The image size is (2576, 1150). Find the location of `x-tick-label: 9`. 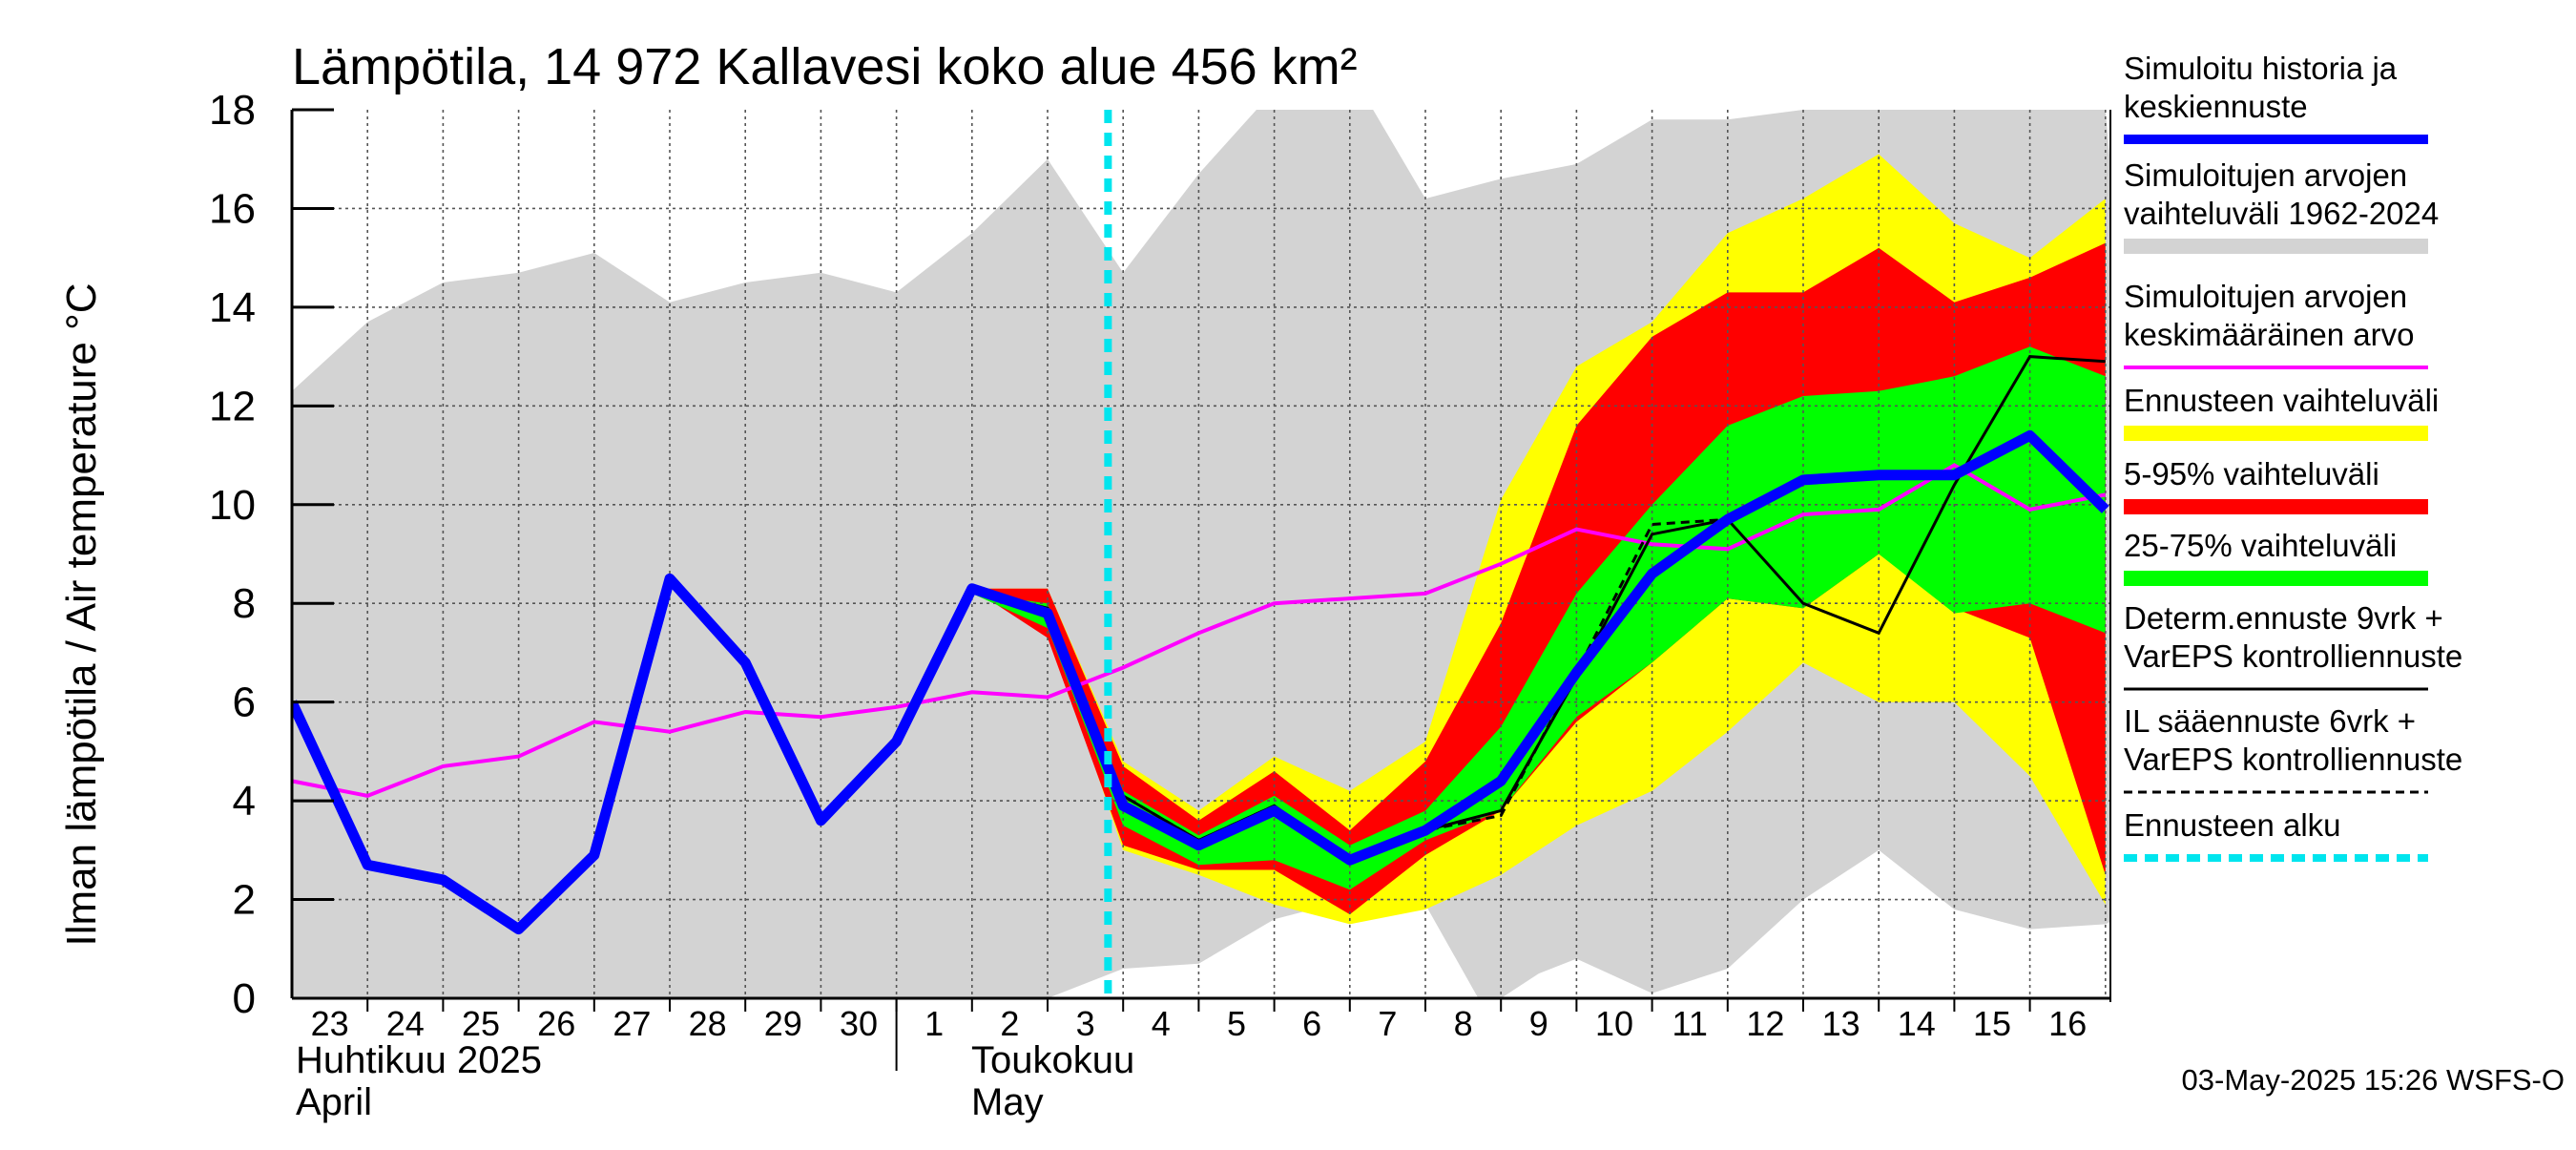

x-tick-label: 9 is located at coordinates (1538, 1024).